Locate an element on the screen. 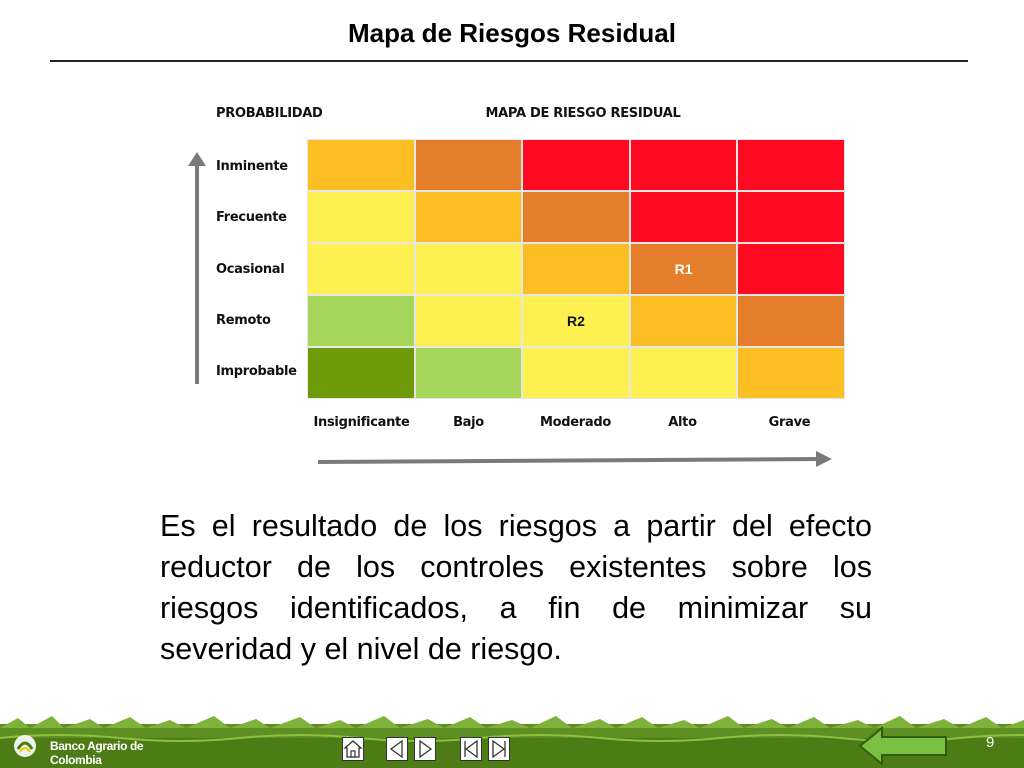 This screenshot has width=1024, height=768. matrix-cell-inminente-insignificante is located at coordinates (361, 165).